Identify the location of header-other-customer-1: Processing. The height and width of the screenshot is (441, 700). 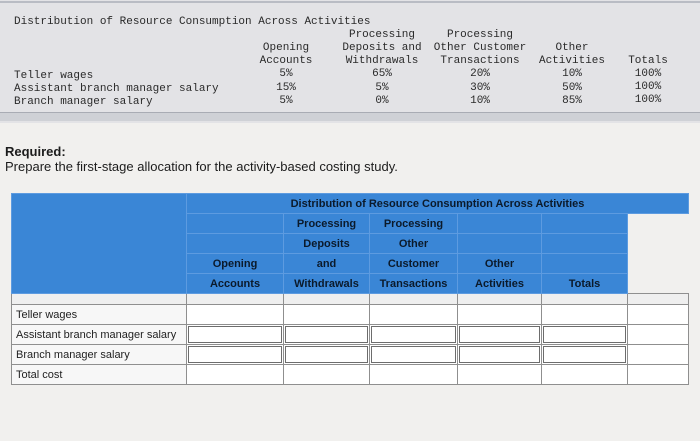
(479, 35).